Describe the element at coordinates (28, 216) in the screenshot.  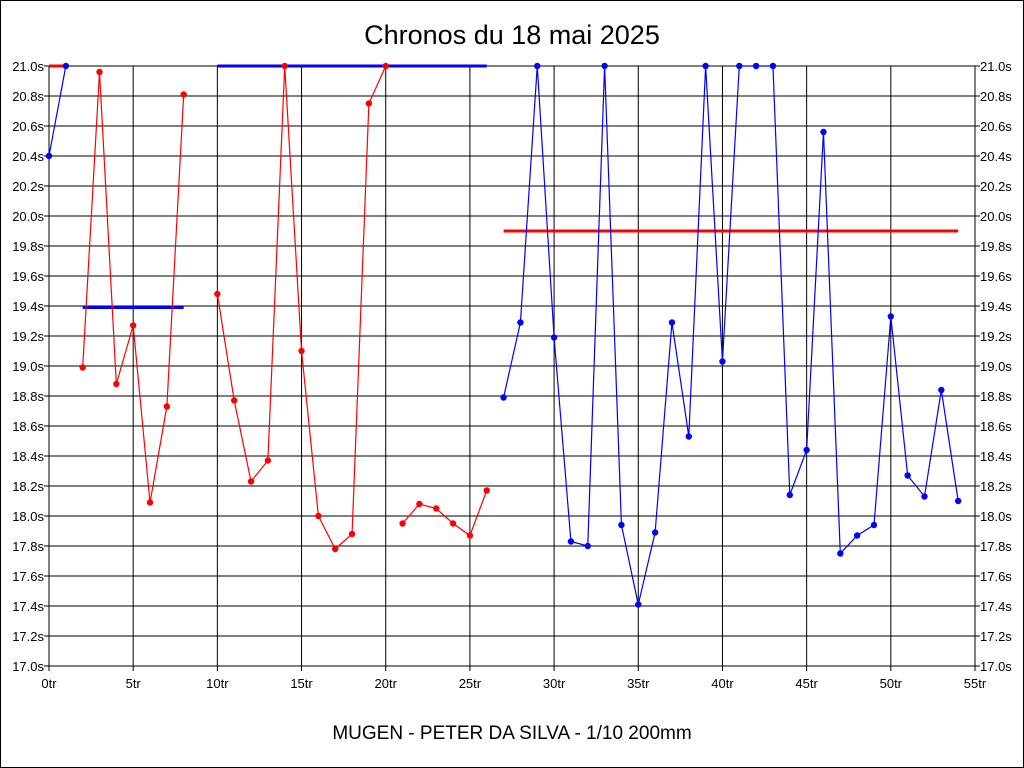
I see `y-tick-label-left: 20.0s` at that location.